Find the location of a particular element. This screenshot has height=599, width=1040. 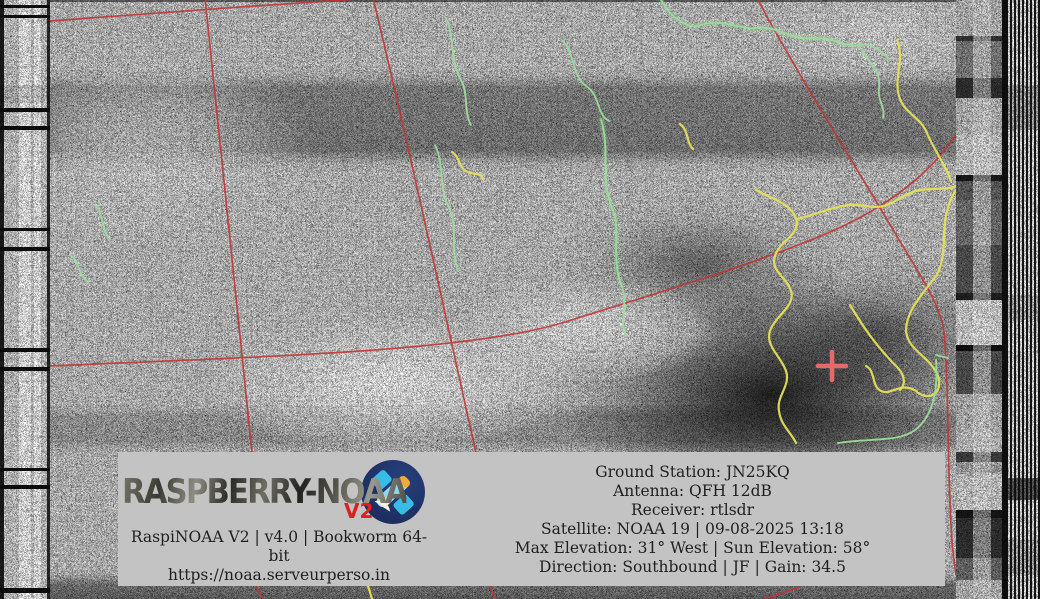

ground-station-line: Ground Station: JN25KQ is located at coordinates (692, 472).